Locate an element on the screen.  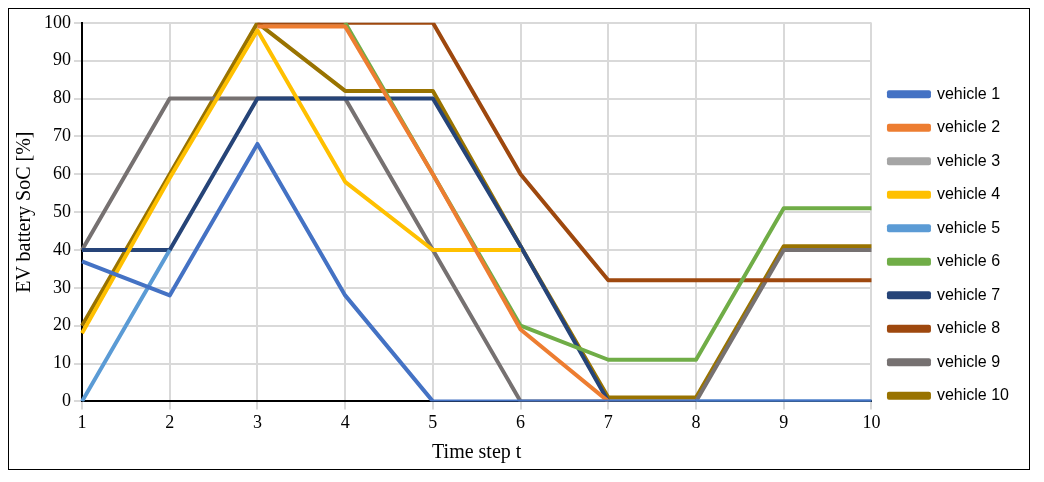
y-axis-title: EV battery SoC [%] is located at coordinates (24, 212).